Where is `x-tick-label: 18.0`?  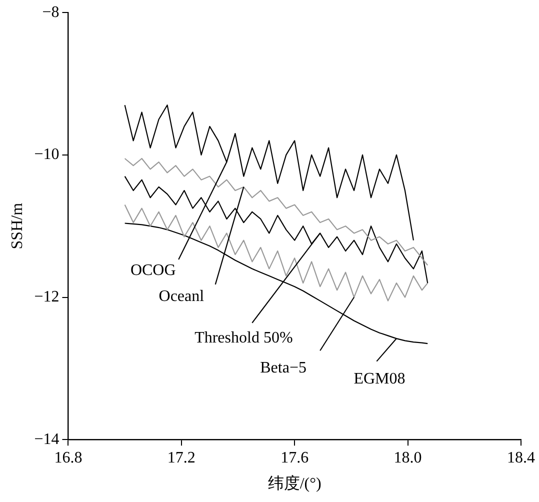 x-tick-label: 18.0 is located at coordinates (408, 457).